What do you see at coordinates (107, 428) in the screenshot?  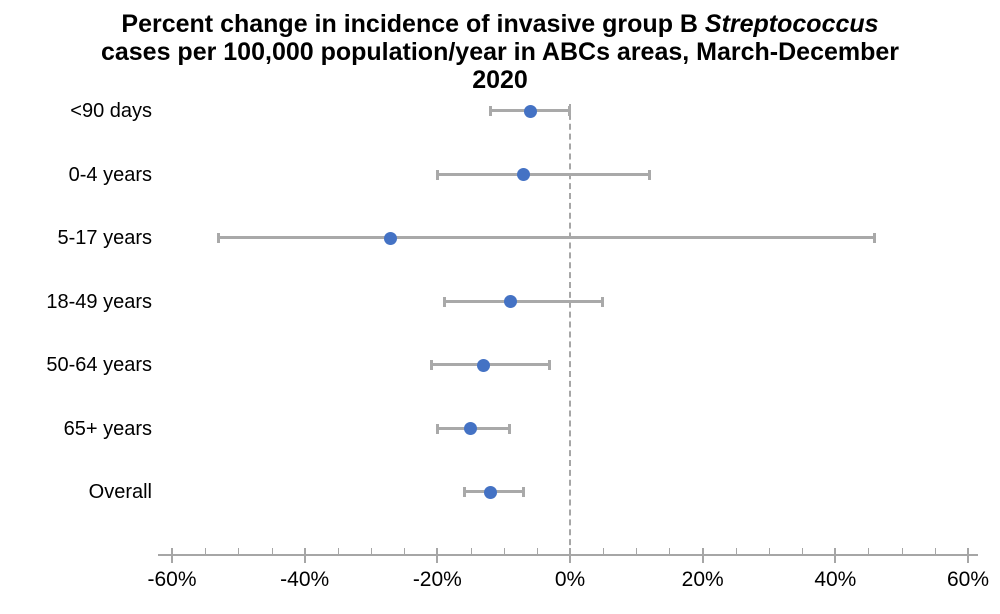 I see `category-label: 65+ years` at bounding box center [107, 428].